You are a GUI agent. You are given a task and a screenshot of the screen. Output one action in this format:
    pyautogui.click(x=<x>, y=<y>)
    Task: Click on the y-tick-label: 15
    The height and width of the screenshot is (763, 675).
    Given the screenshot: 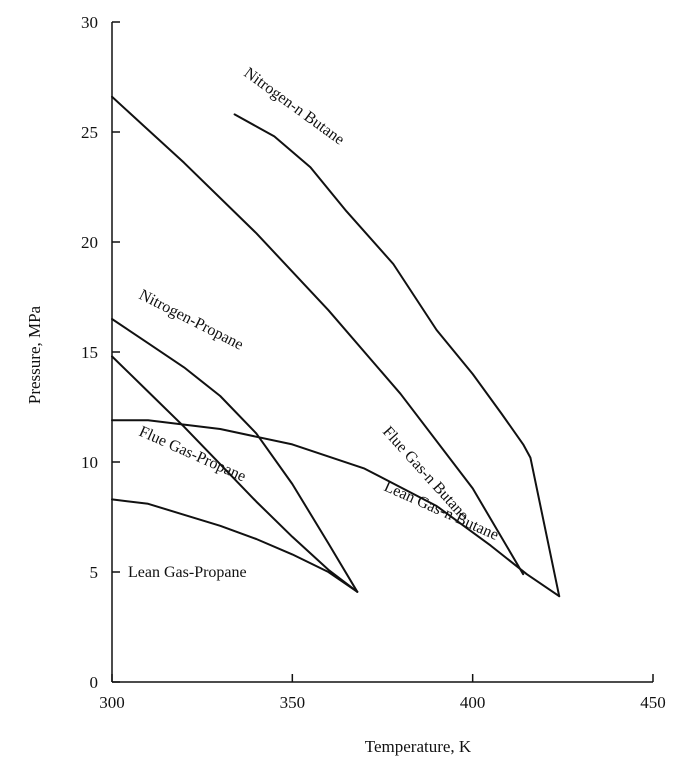 What is the action you would take?
    pyautogui.click(x=89, y=352)
    